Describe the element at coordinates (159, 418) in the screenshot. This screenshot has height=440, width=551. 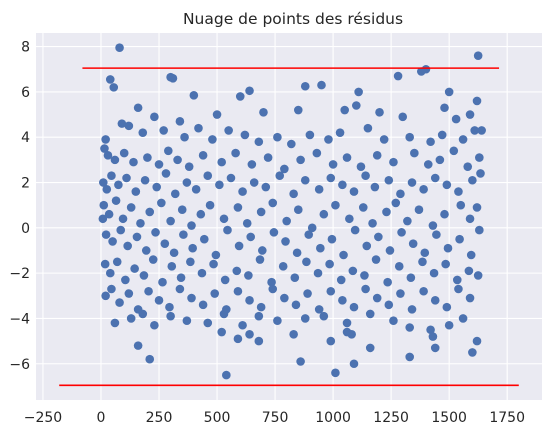
I see `x-tick-label: 250` at that location.